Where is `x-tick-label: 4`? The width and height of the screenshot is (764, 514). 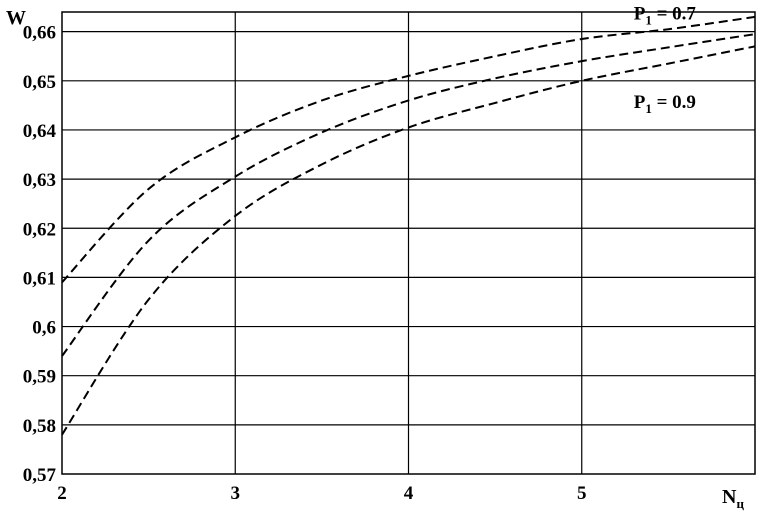
x-tick-label: 4 is located at coordinates (409, 493).